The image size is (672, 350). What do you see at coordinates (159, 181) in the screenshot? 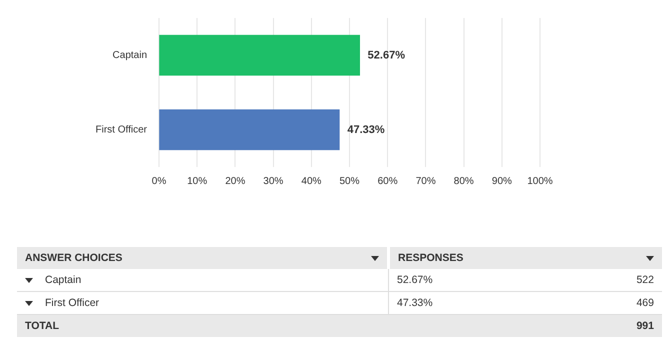
I see `x-tick-label: 0%` at bounding box center [159, 181].